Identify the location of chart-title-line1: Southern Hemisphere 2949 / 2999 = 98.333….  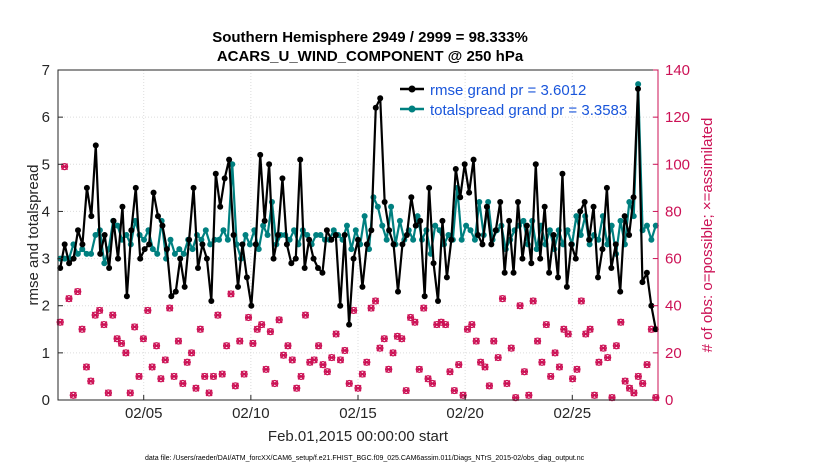
(370, 37).